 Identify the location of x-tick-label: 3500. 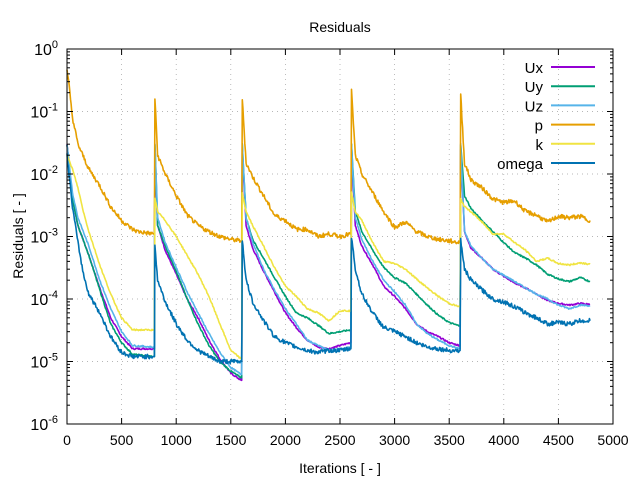
(449, 440).